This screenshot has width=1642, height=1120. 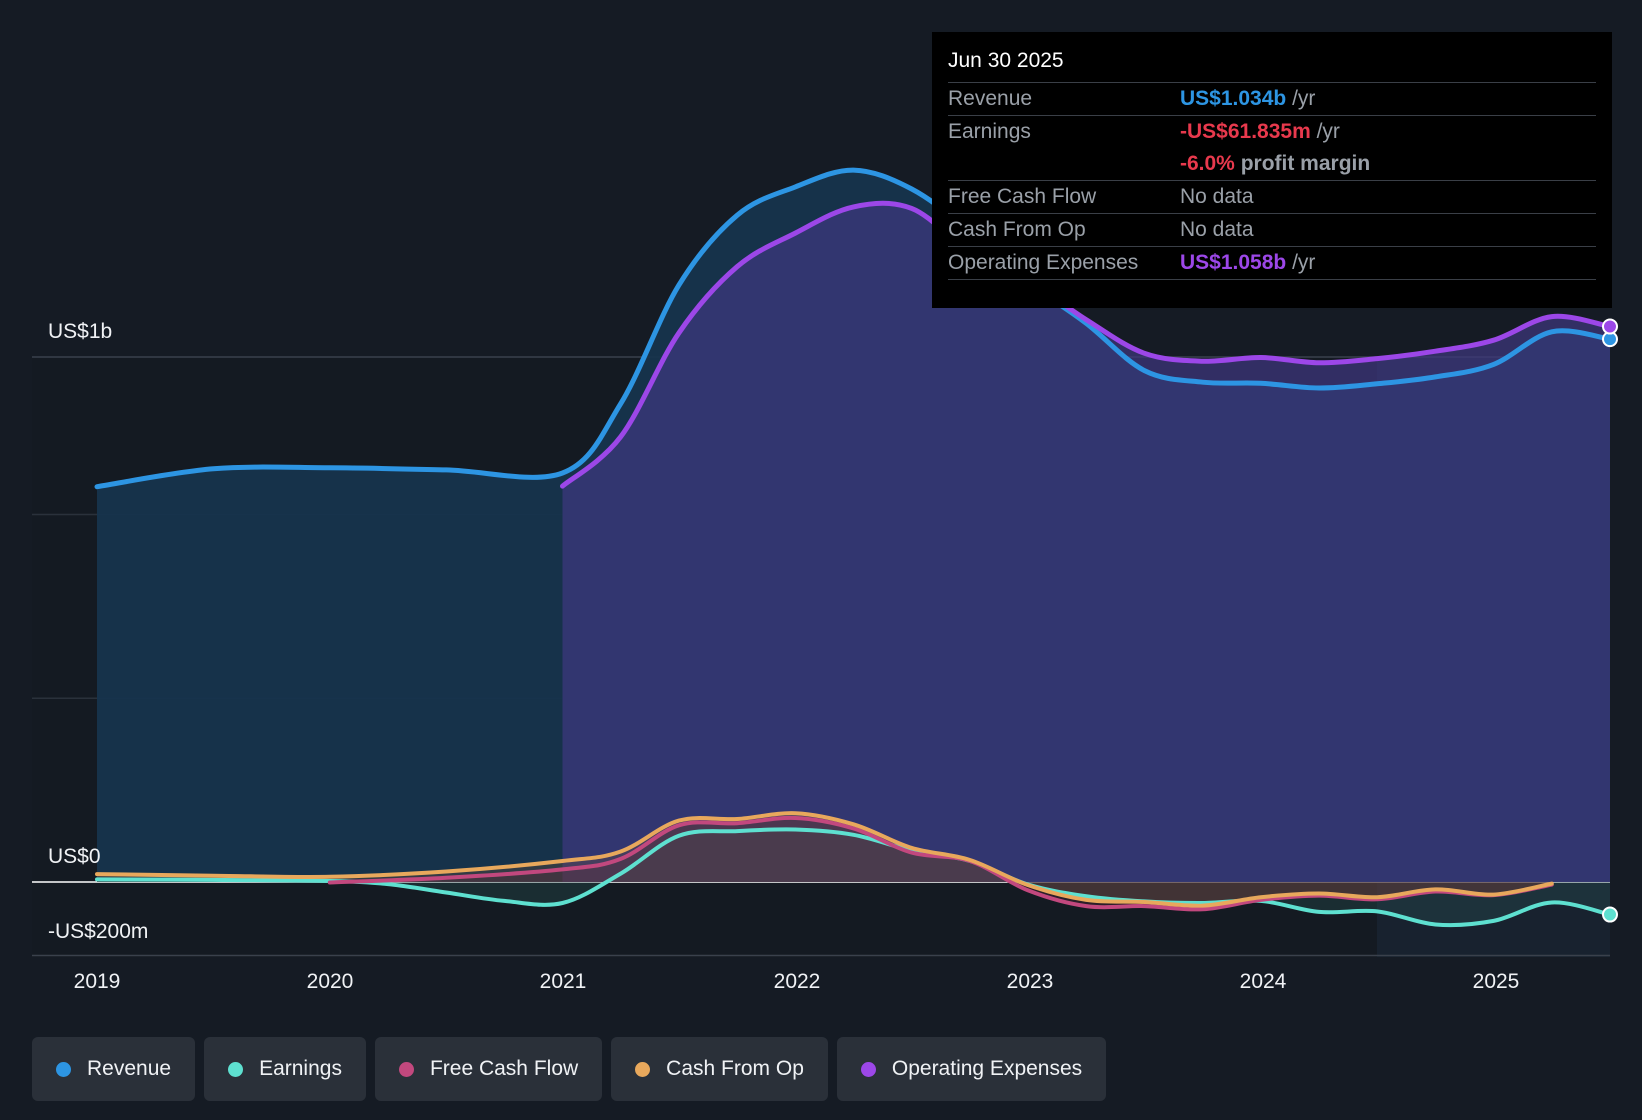 What do you see at coordinates (1217, 196) in the screenshot?
I see `tooltip-fcf-value: No data` at bounding box center [1217, 196].